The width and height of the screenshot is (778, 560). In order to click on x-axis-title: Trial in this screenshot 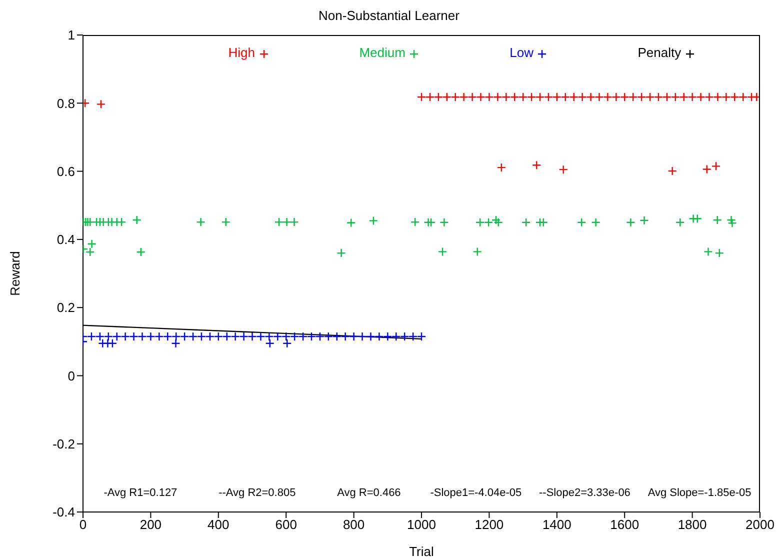, I will do `click(421, 551)`.